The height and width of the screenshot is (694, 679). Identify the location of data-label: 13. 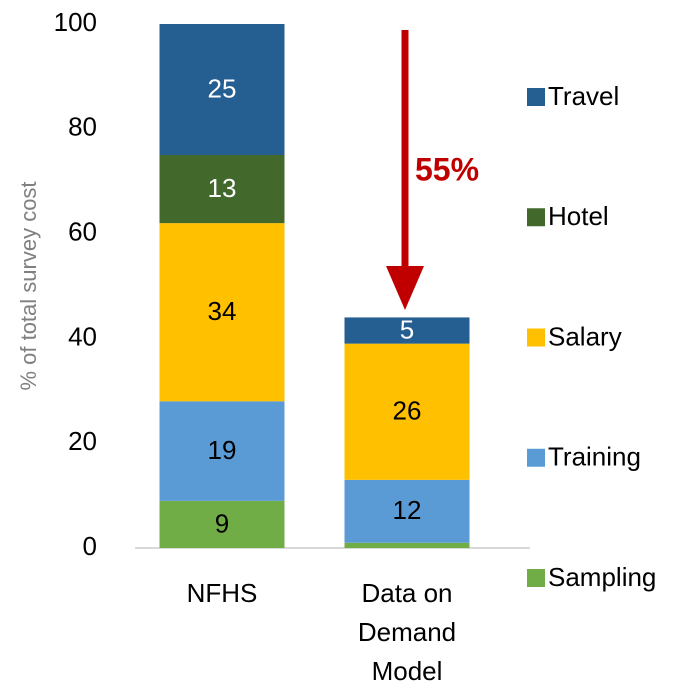
(222, 188).